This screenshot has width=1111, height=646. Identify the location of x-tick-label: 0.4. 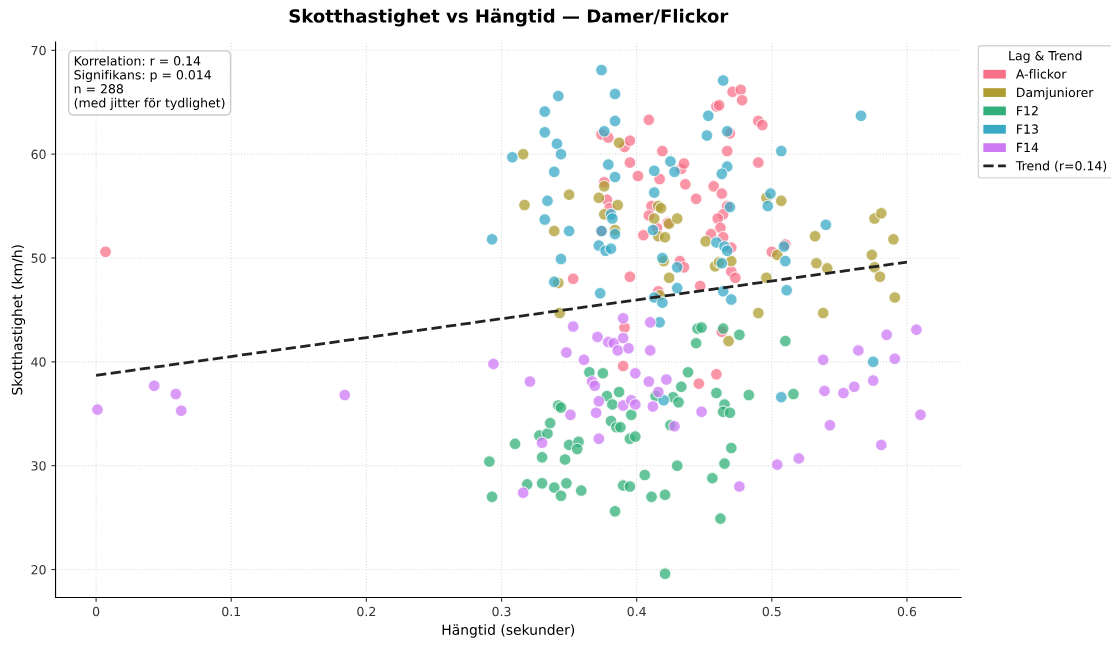
(636, 611).